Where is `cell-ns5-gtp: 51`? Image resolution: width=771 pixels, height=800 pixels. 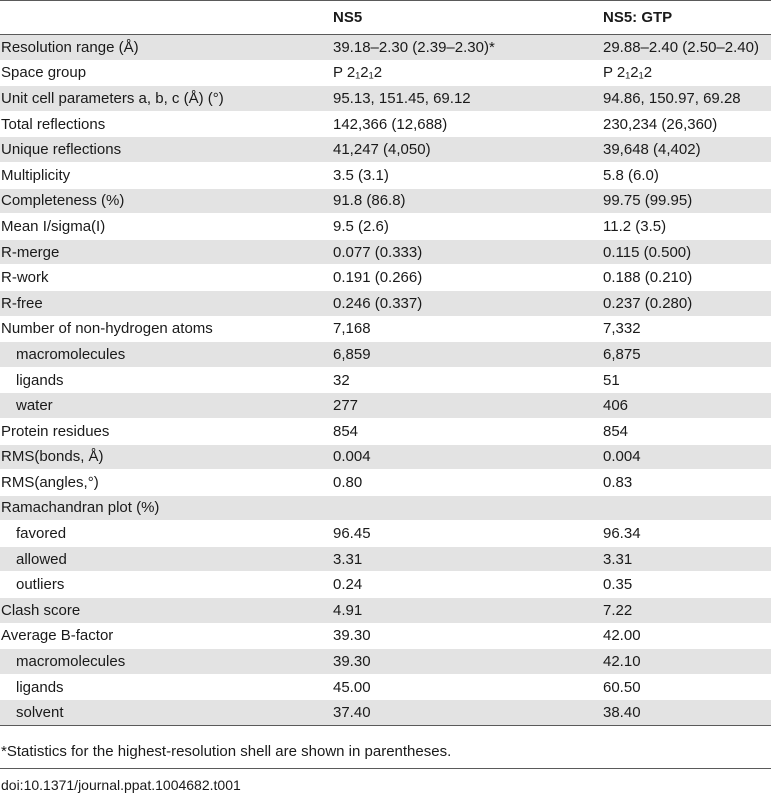 cell-ns5-gtp: 51 is located at coordinates (687, 380).